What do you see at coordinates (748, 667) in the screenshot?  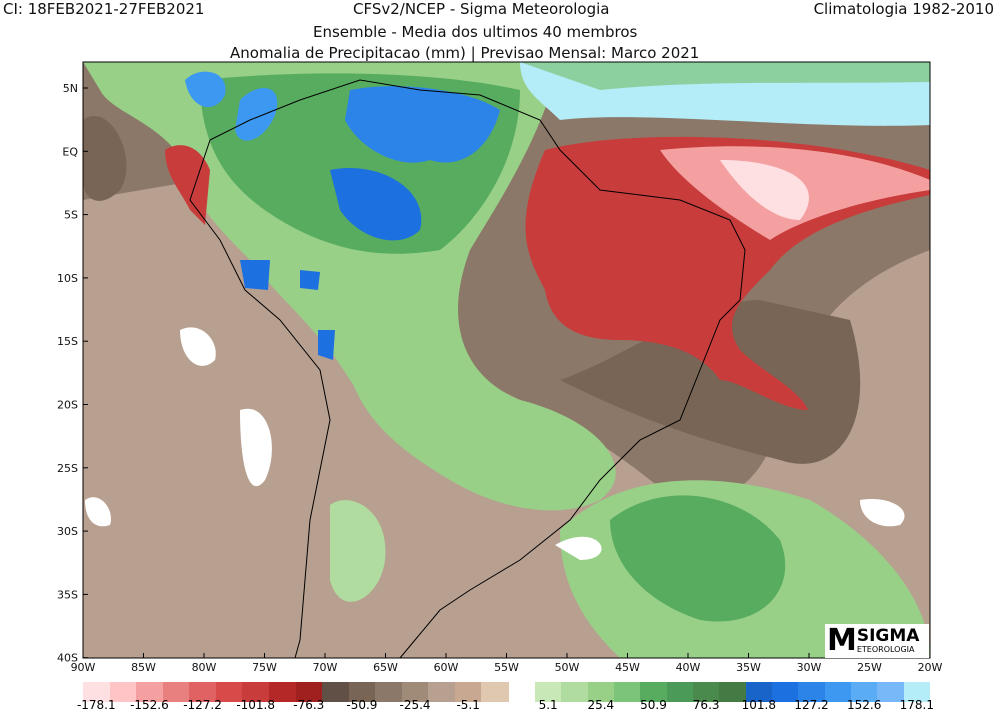 I see `lon-label: 35W` at bounding box center [748, 667].